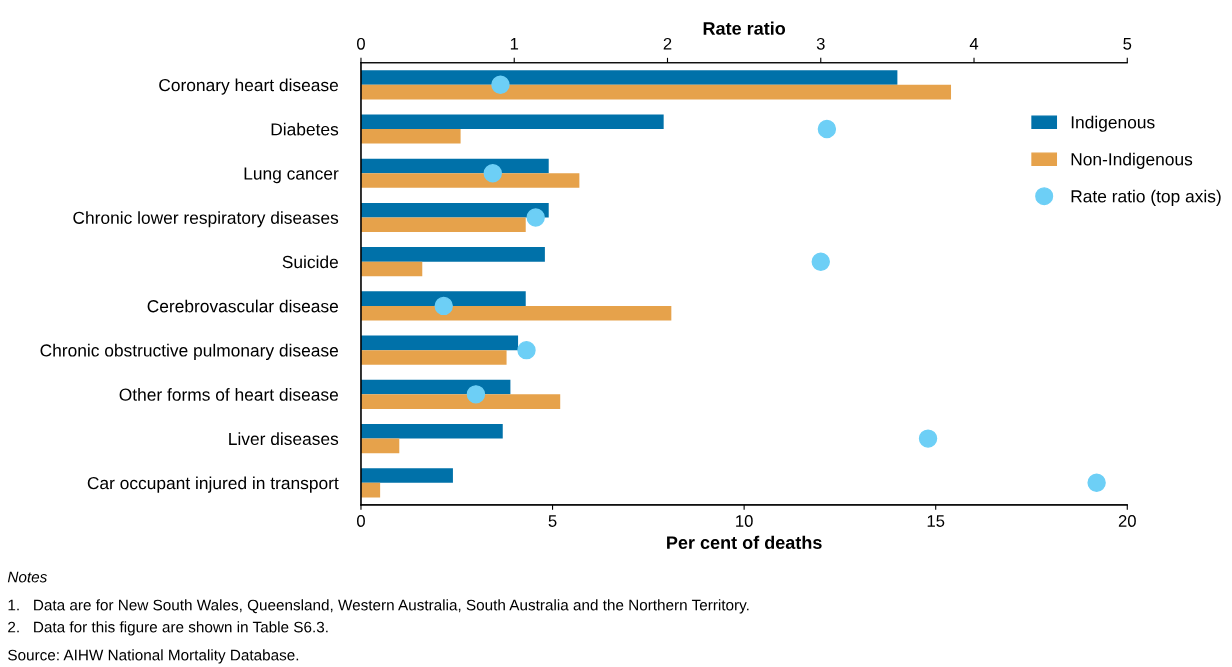  Describe the element at coordinates (310, 262) in the screenshot. I see `y-tick-label: Suicide` at that location.